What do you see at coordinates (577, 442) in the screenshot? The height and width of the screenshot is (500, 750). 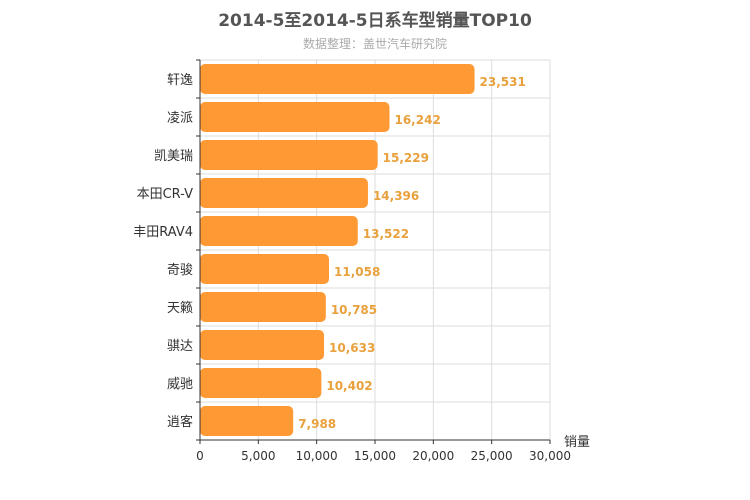 I see `x-axis-label: 销量` at bounding box center [577, 442].